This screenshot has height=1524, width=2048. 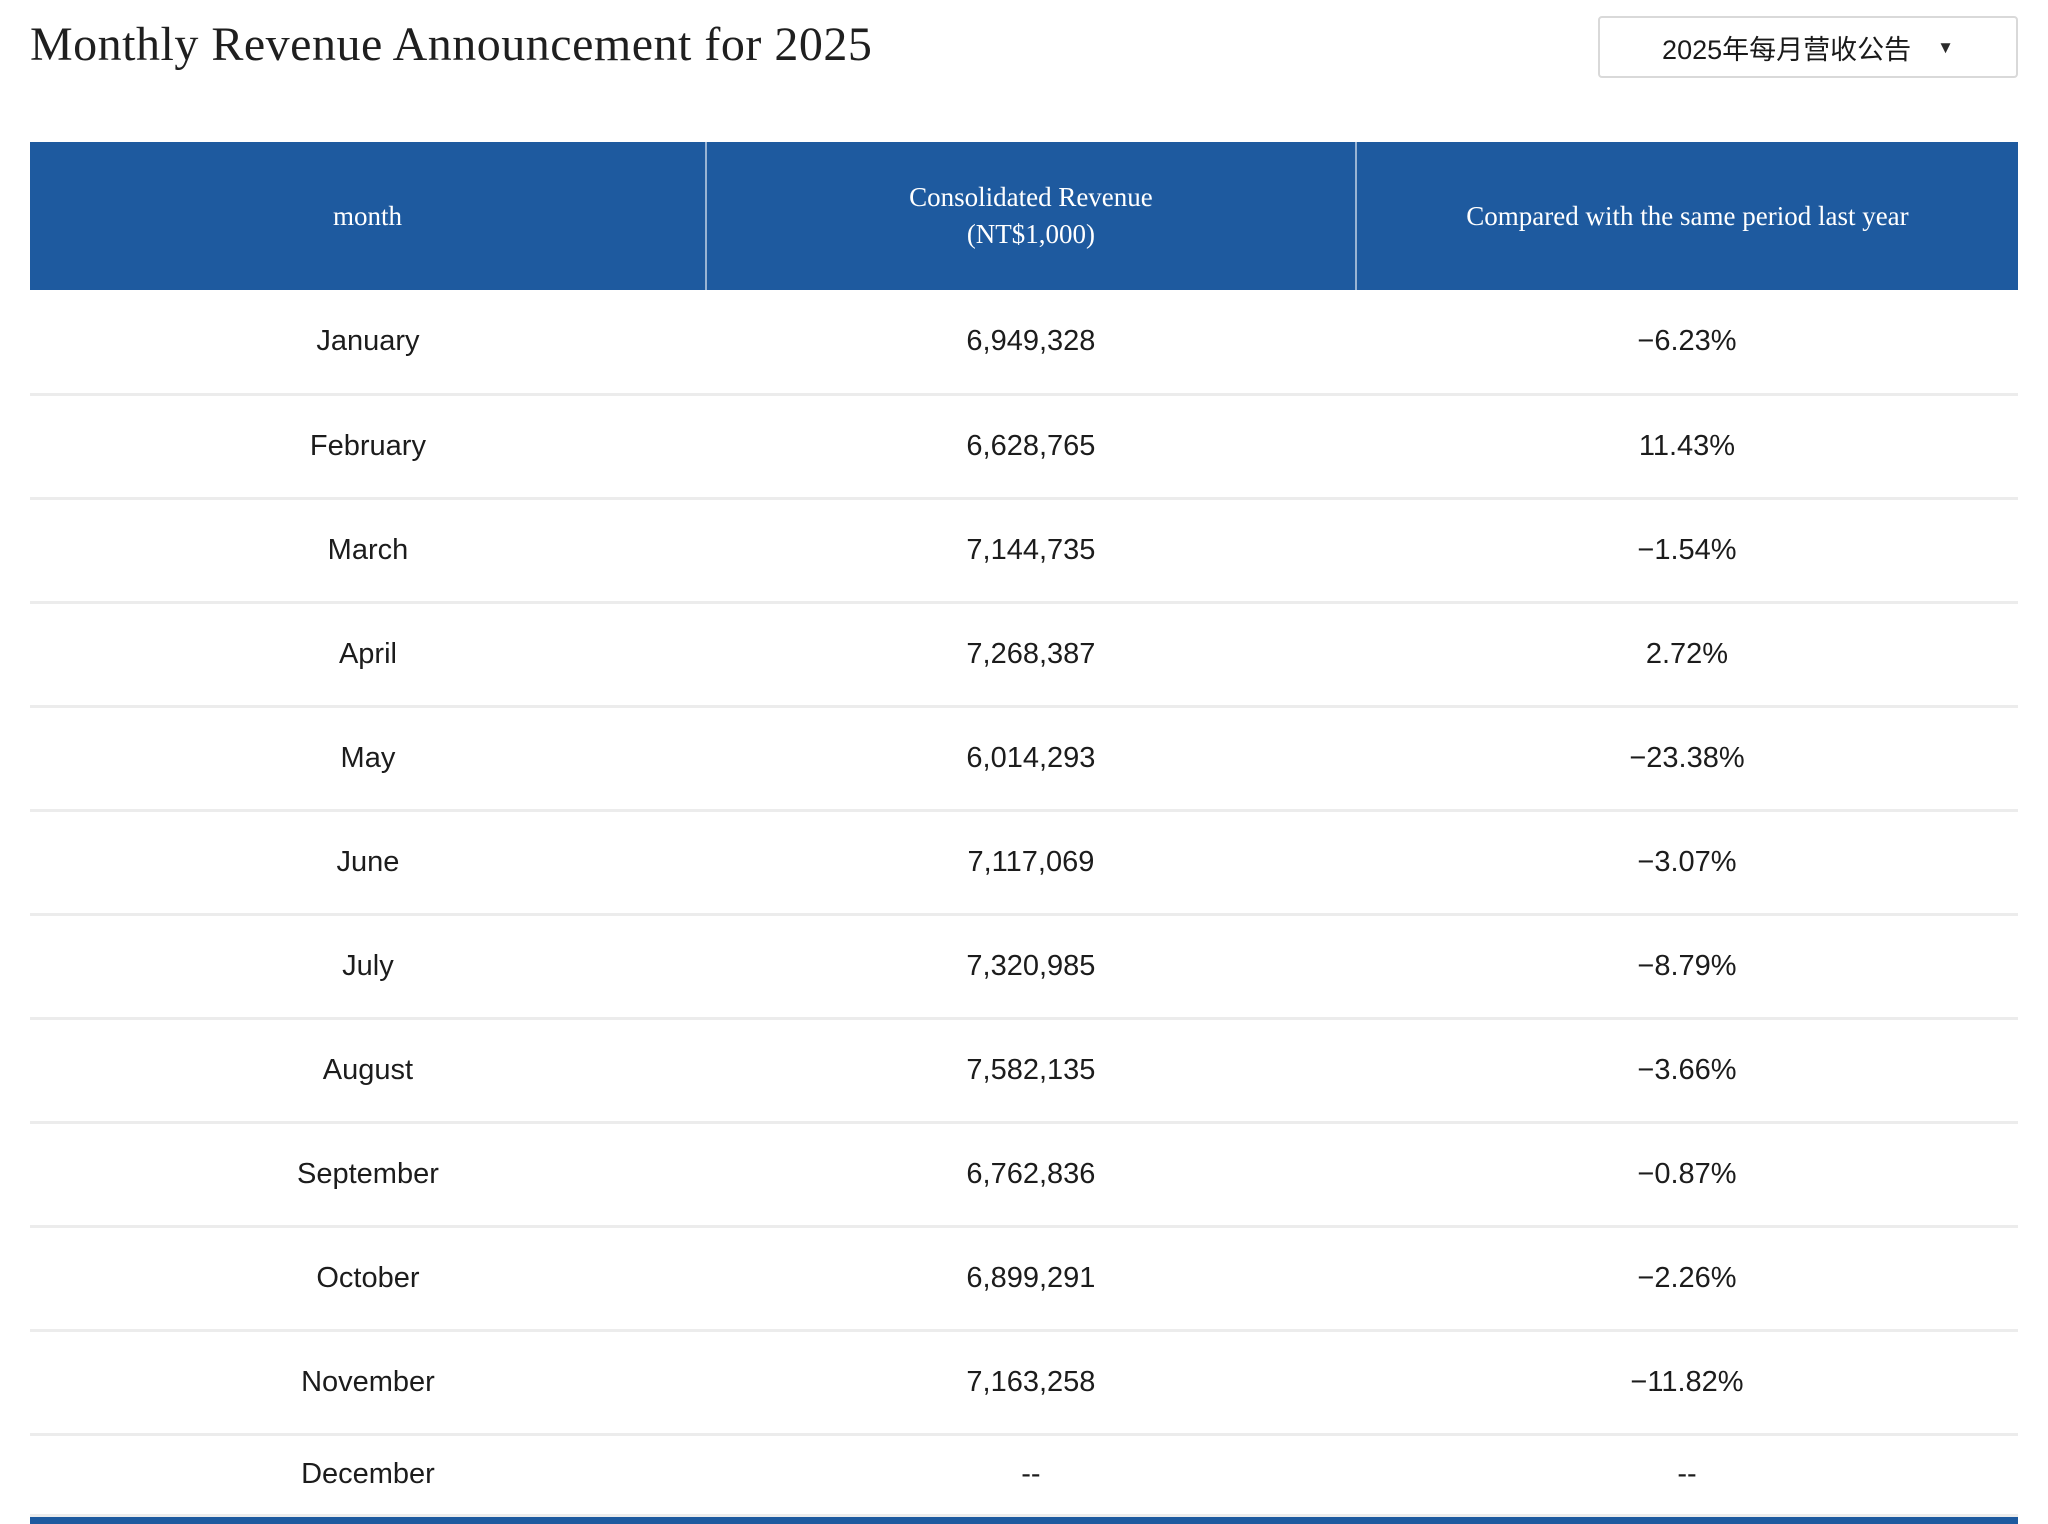 What do you see at coordinates (368, 1071) in the screenshot?
I see `month-cell: August` at bounding box center [368, 1071].